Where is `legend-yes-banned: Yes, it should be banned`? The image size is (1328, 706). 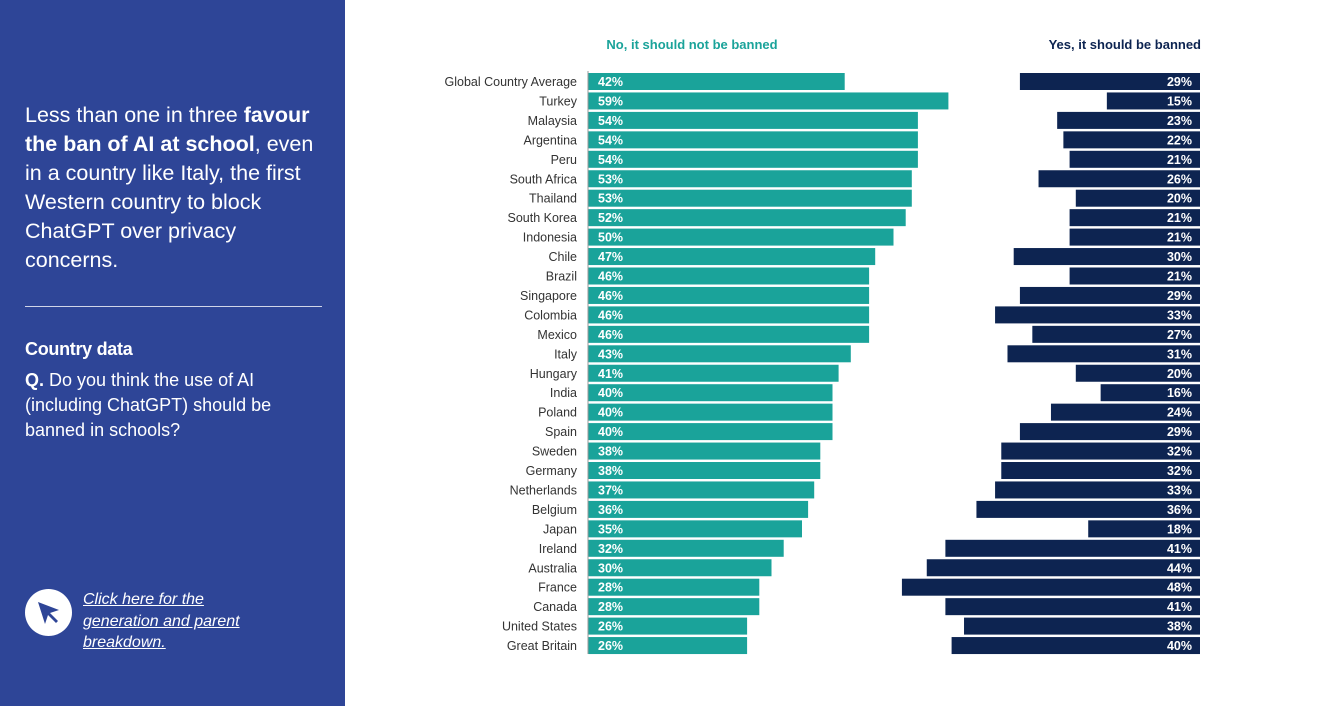 legend-yes-banned: Yes, it should be banned is located at coordinates (1125, 44).